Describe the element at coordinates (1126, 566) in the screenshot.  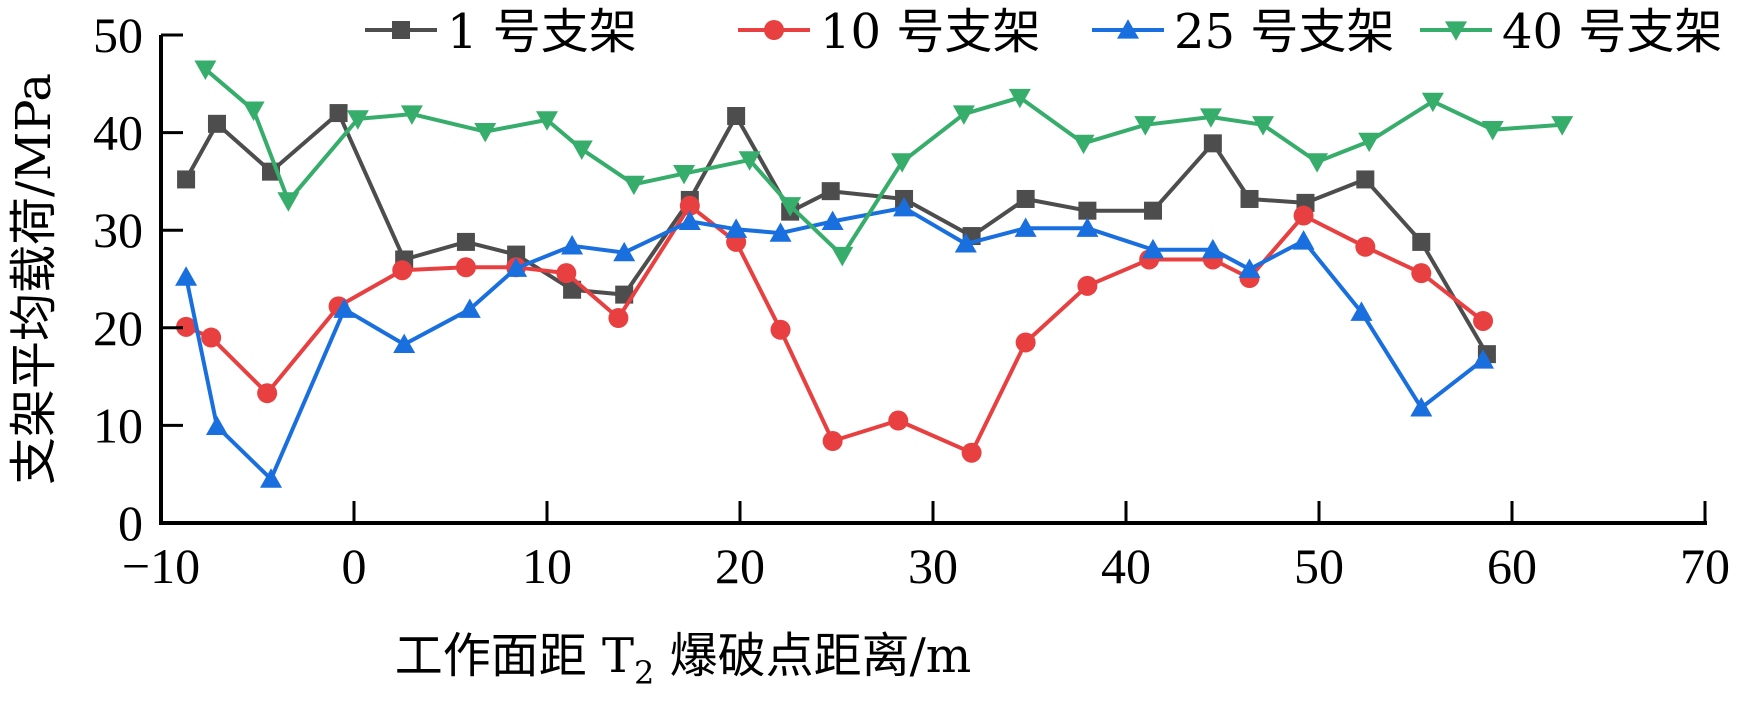
I see `x-tick-label: 40` at that location.